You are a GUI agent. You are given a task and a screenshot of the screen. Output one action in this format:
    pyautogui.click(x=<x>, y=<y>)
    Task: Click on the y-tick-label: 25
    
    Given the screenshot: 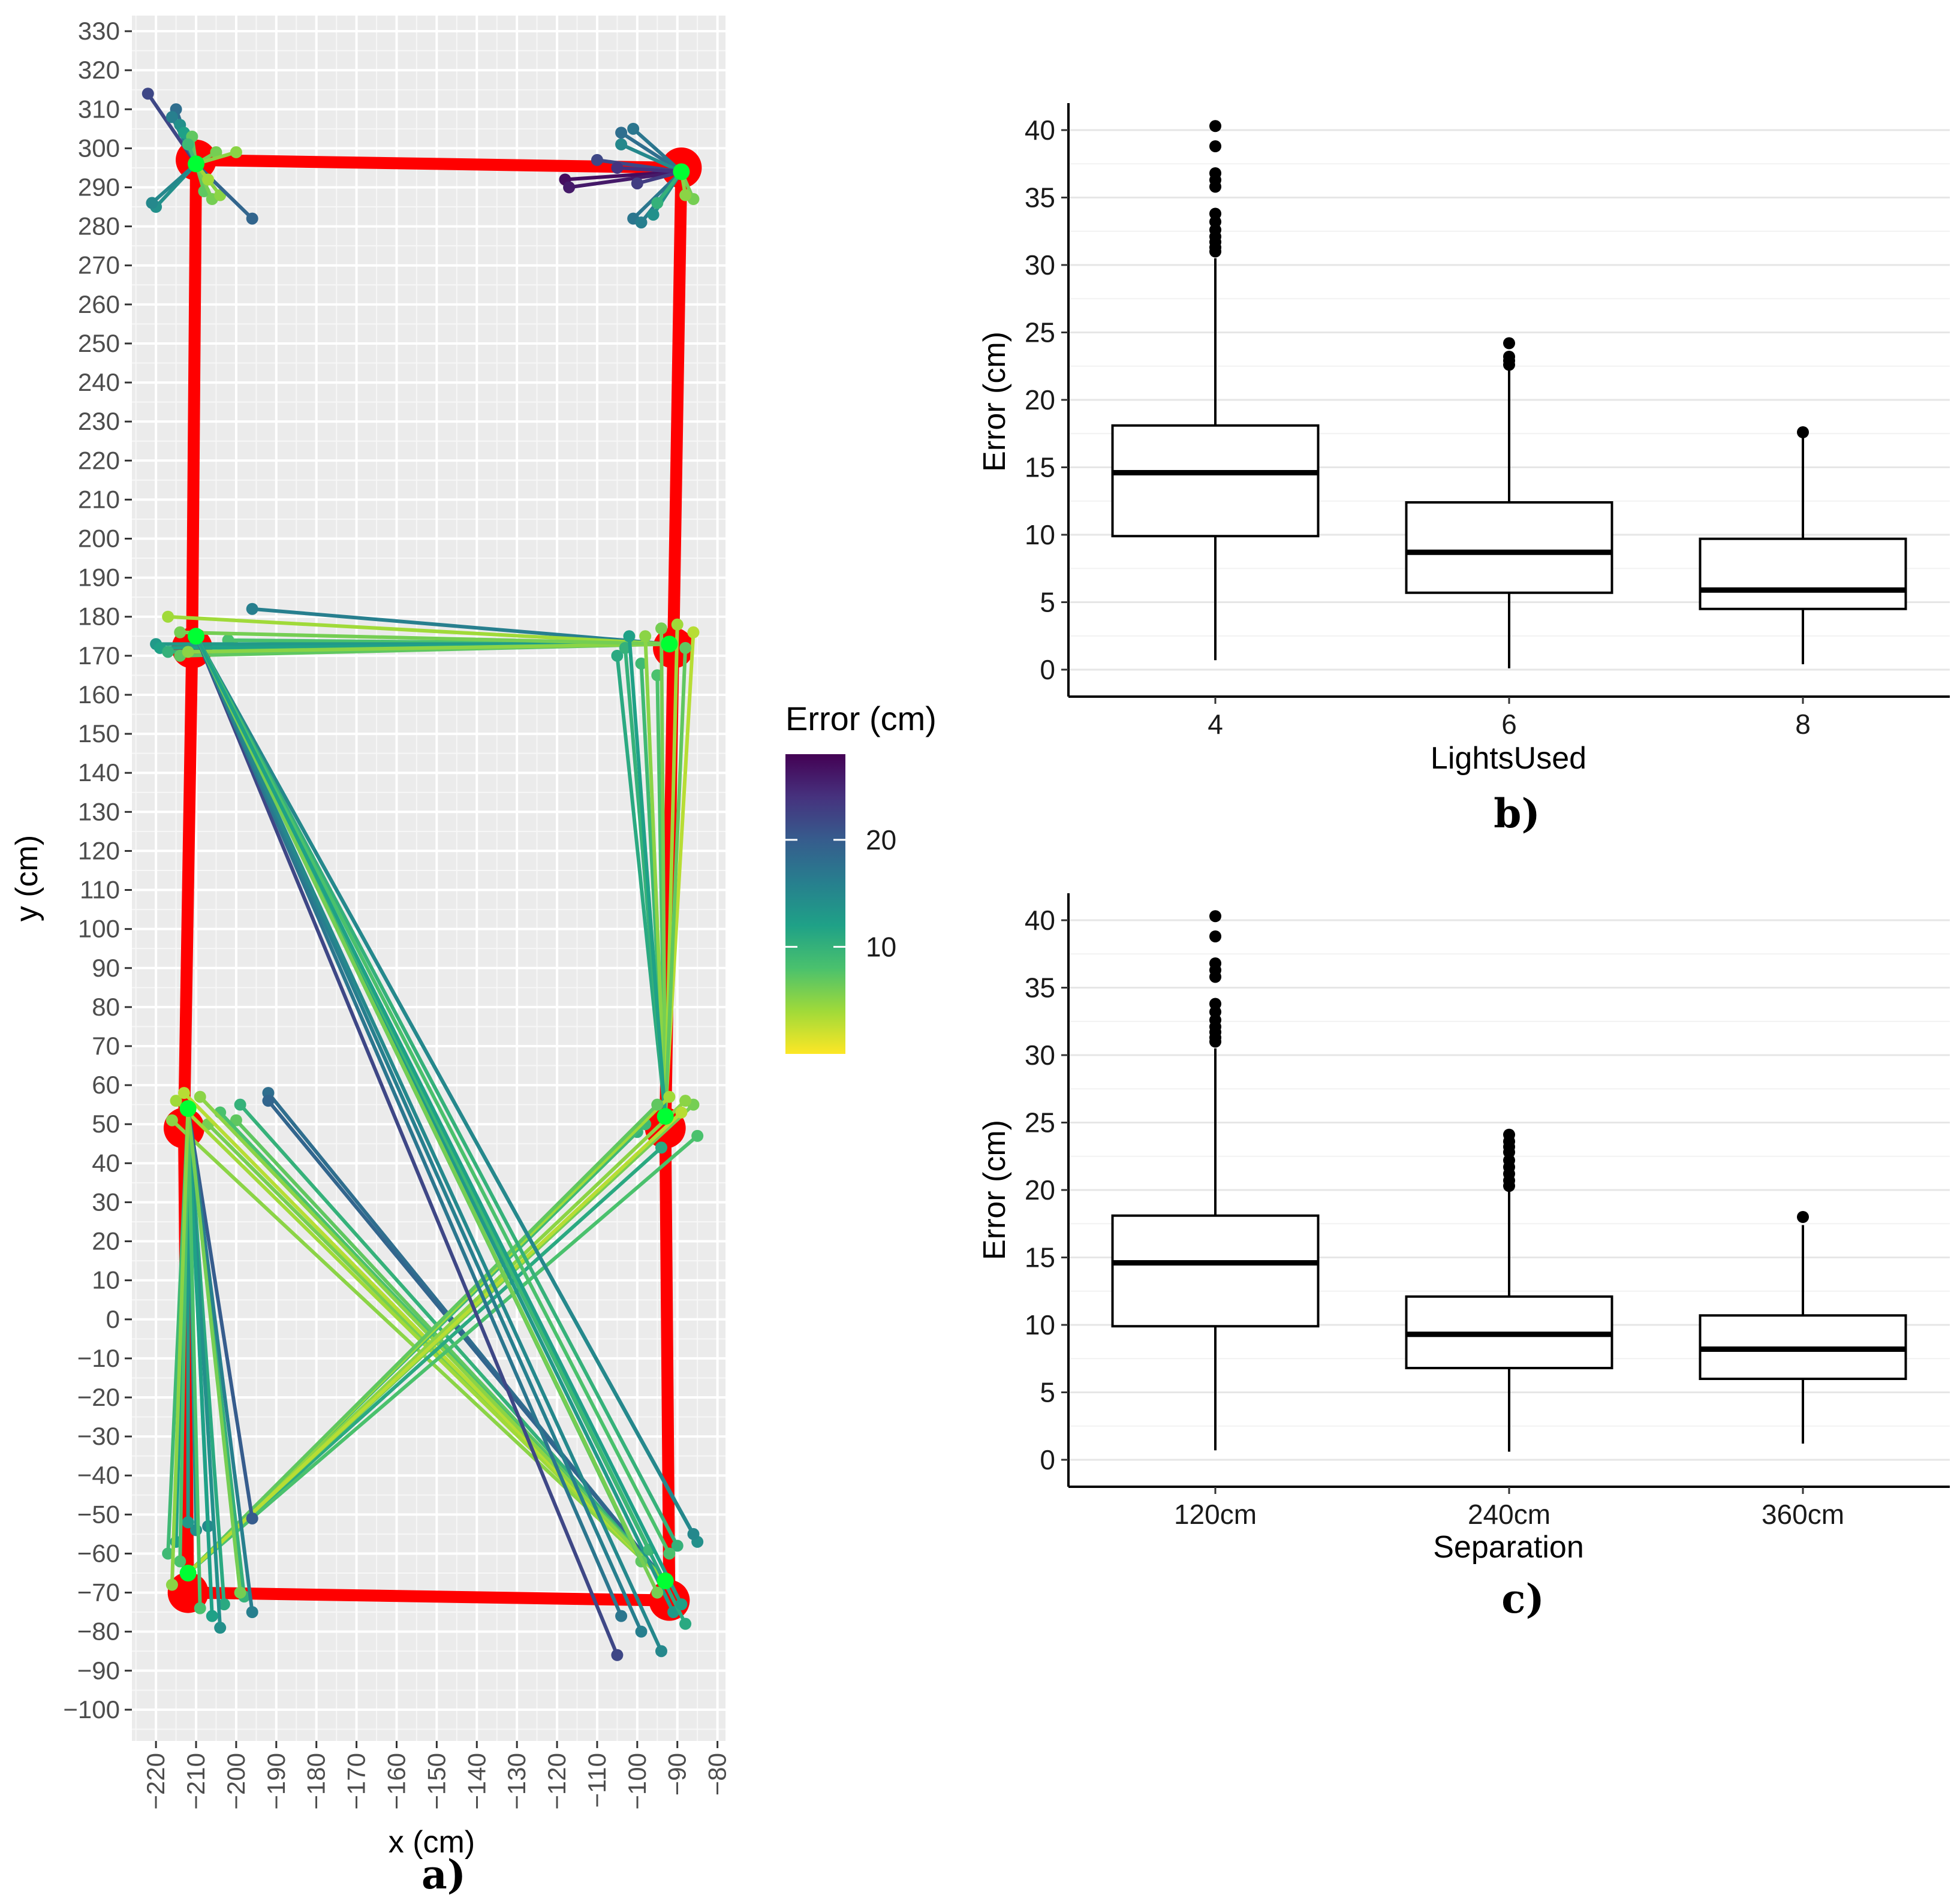 What is the action you would take?
    pyautogui.click(x=1040, y=1122)
    